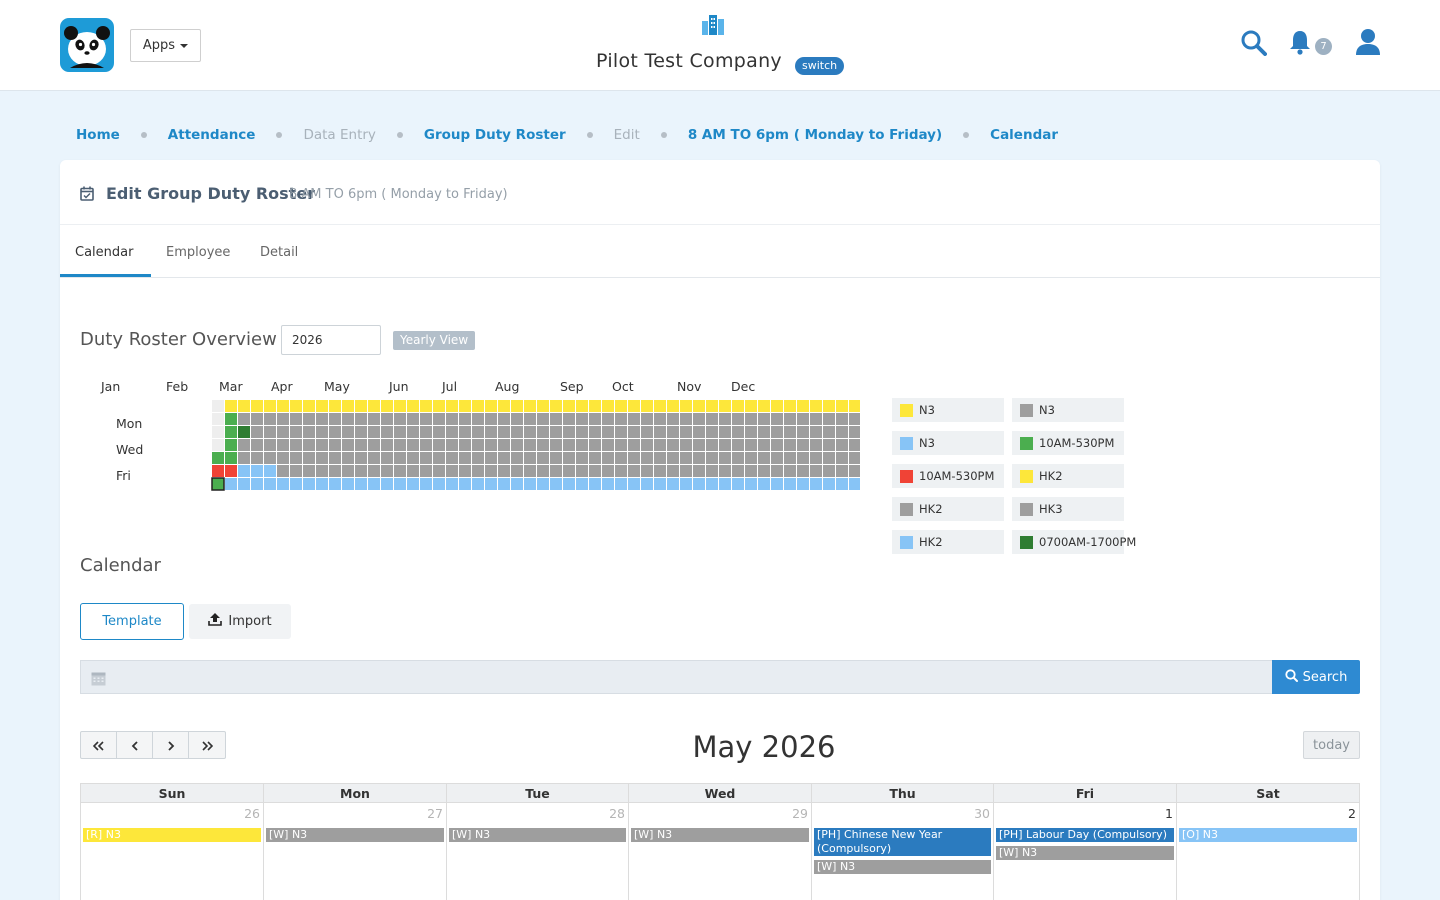  What do you see at coordinates (538, 851) in the screenshot?
I see `calendar-day-cell: 28 [W] N3` at bounding box center [538, 851].